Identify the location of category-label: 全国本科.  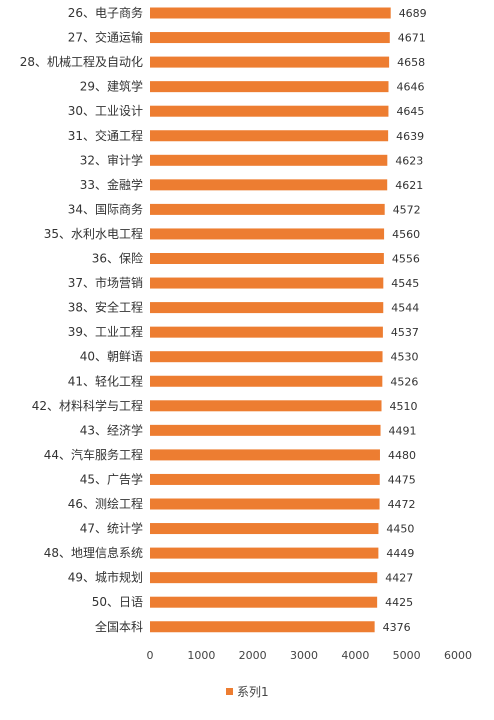
(119, 626).